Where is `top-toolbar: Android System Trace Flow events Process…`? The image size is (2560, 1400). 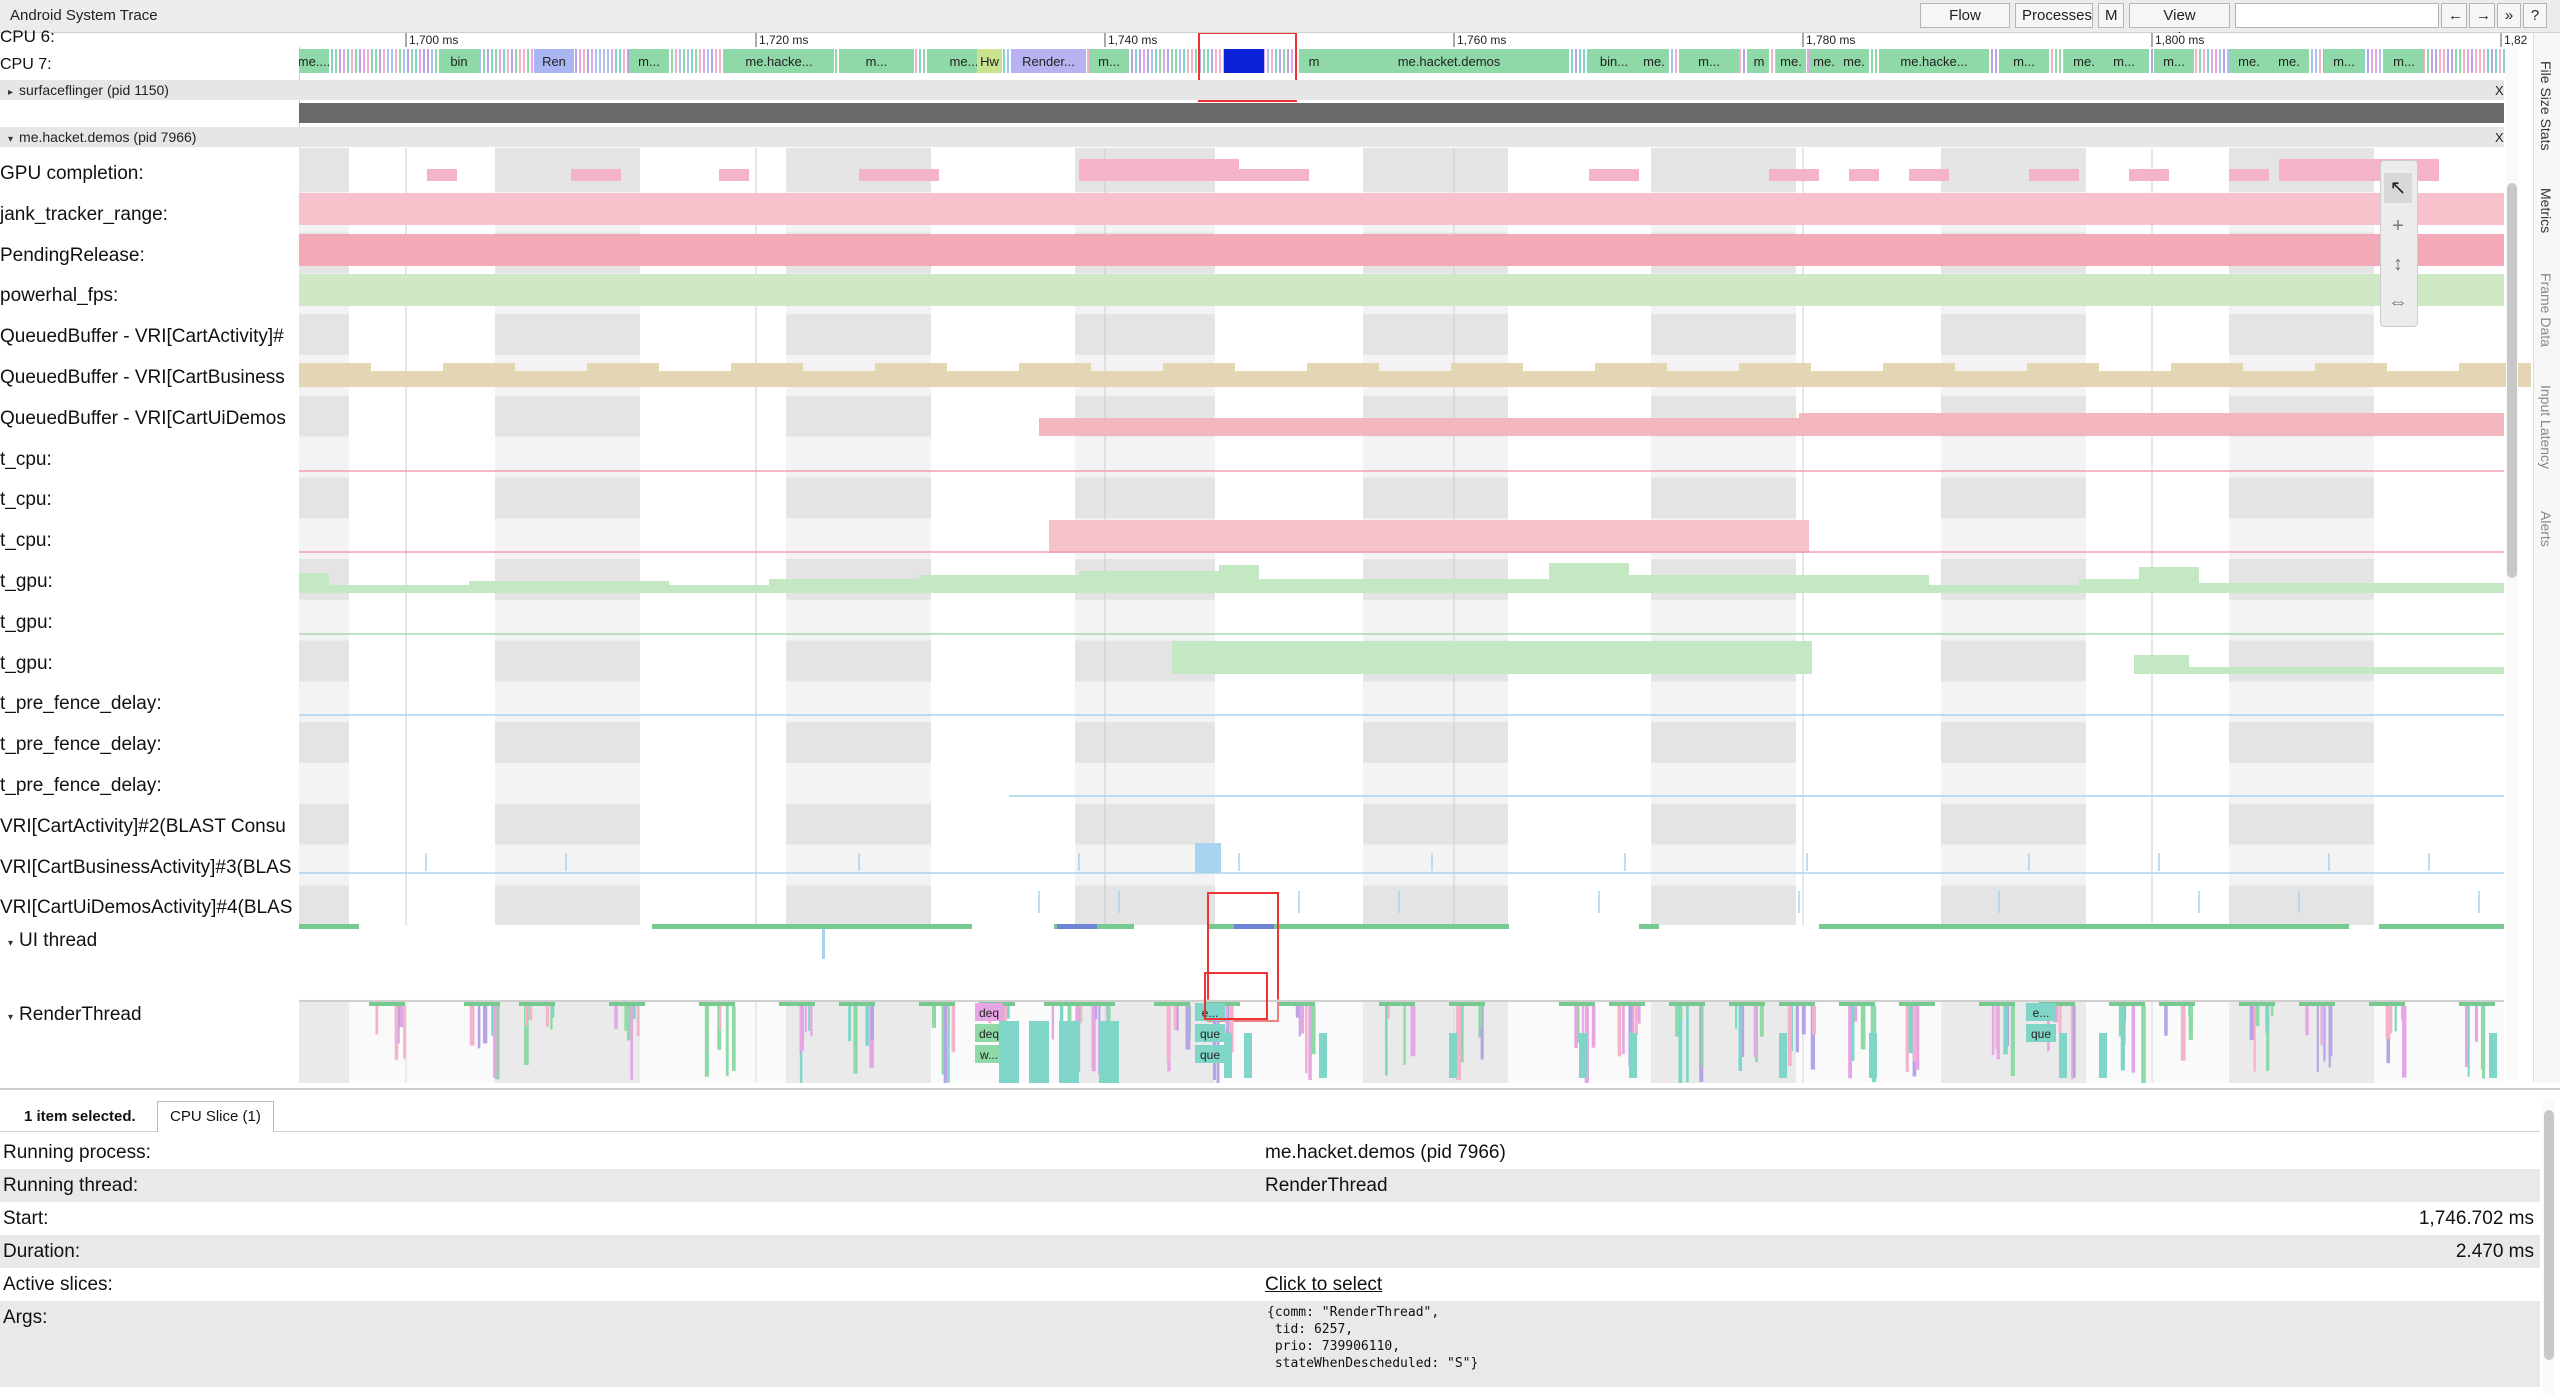 top-toolbar: Android System Trace Flow events Process… is located at coordinates (1280, 23).